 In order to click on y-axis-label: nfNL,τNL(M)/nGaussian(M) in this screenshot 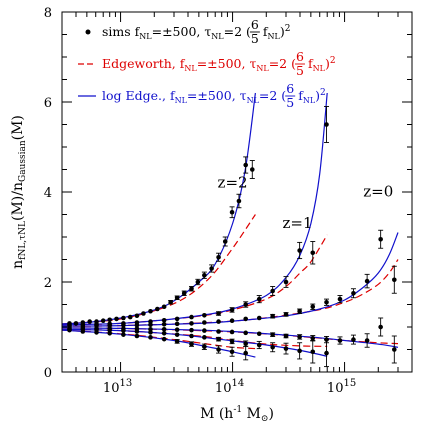, I will do `click(19, 192)`.